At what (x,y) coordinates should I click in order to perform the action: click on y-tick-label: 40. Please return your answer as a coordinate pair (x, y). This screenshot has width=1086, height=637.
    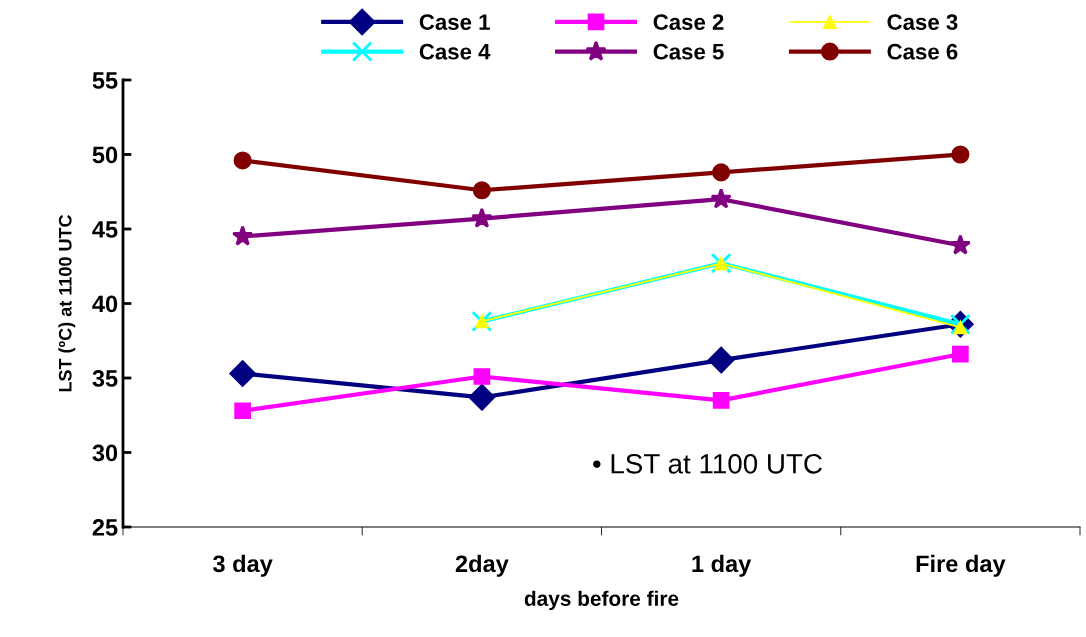
    Looking at the image, I should click on (105, 304).